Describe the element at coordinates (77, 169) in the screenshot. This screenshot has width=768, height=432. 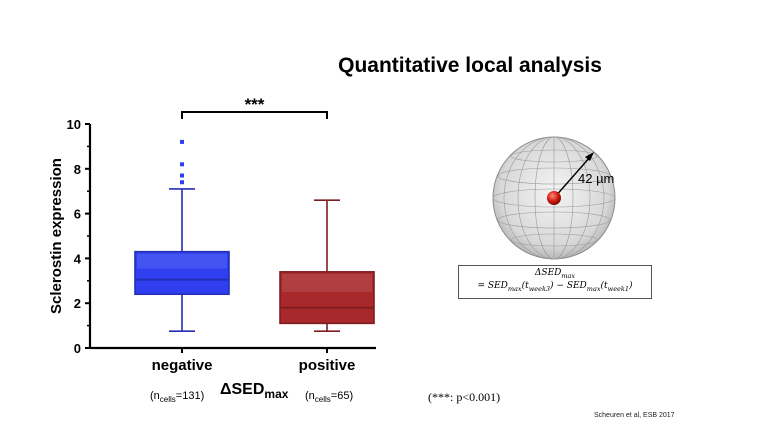
I see `y-tick-label: 8` at that location.